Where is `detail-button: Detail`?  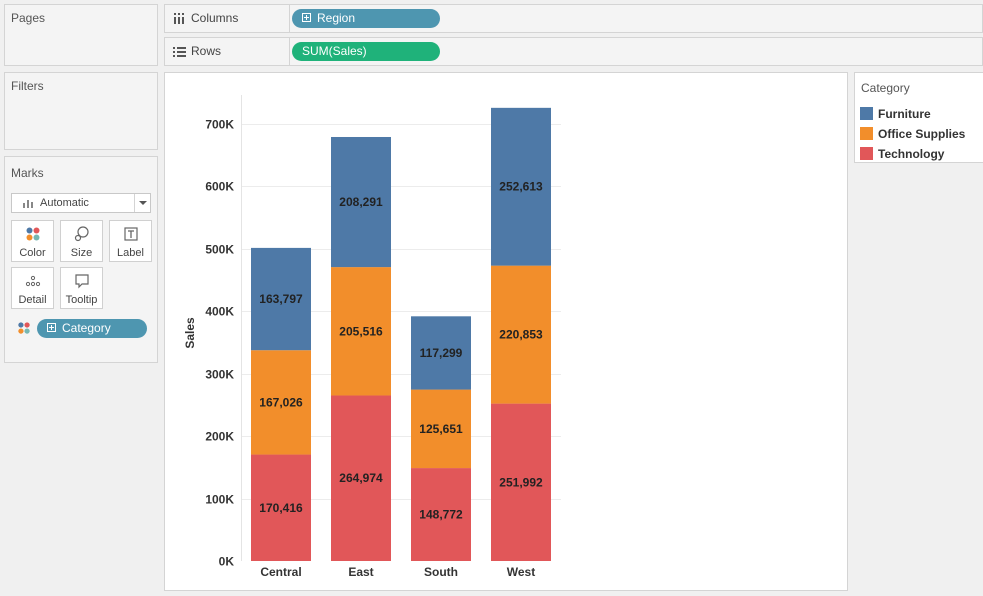 detail-button: Detail is located at coordinates (32, 288).